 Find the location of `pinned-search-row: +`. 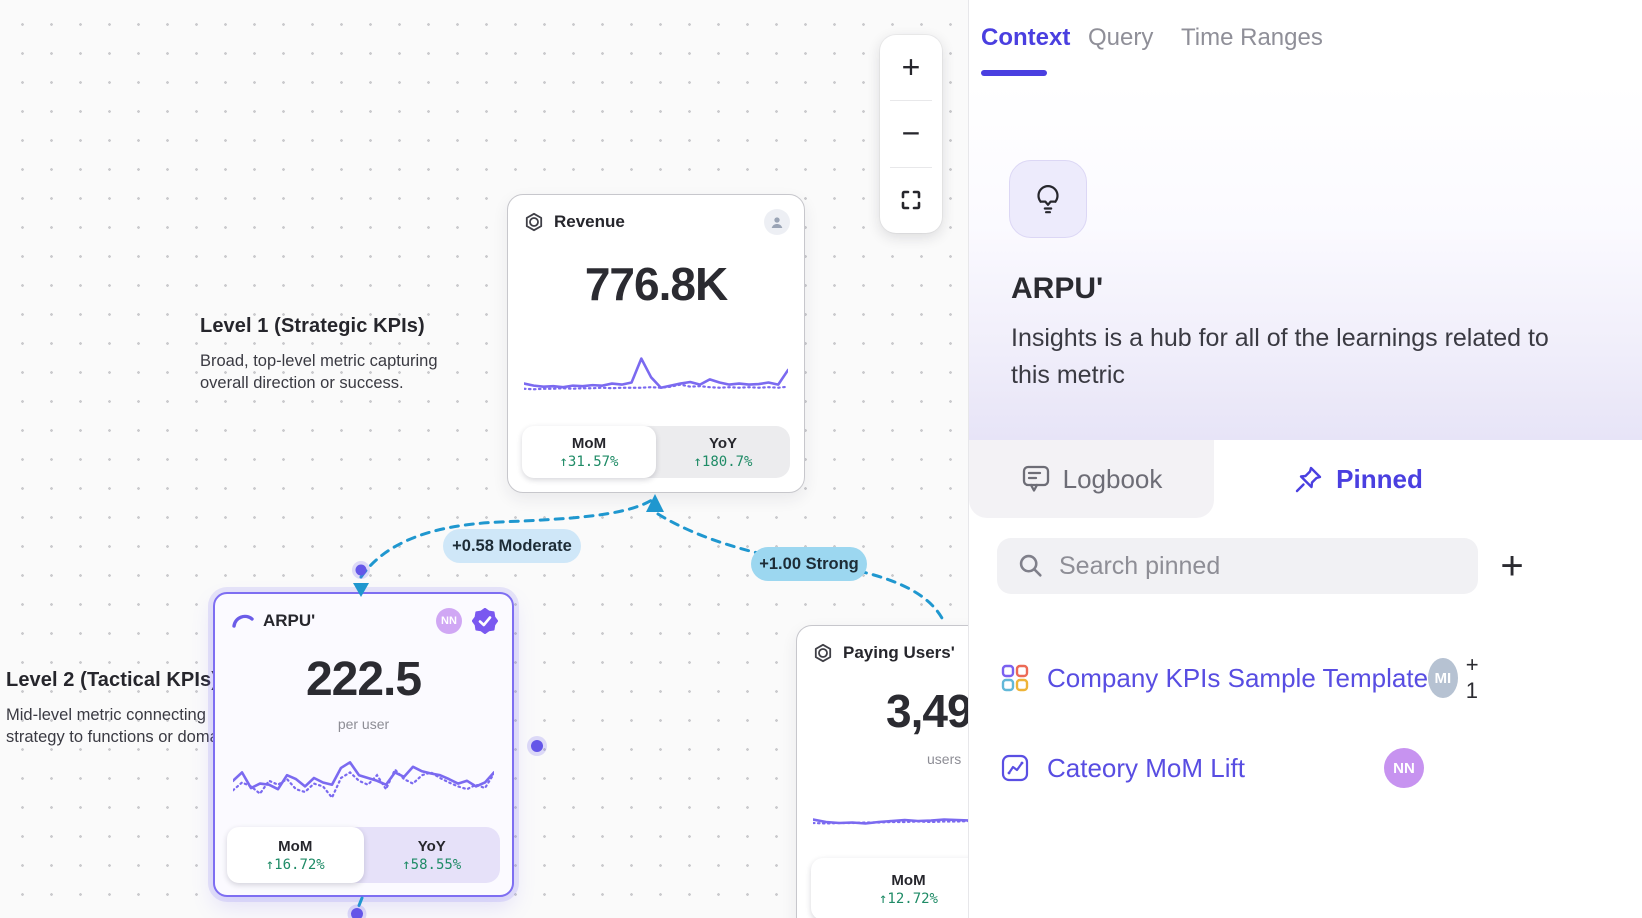

pinned-search-row: + is located at coordinates (1305, 566).